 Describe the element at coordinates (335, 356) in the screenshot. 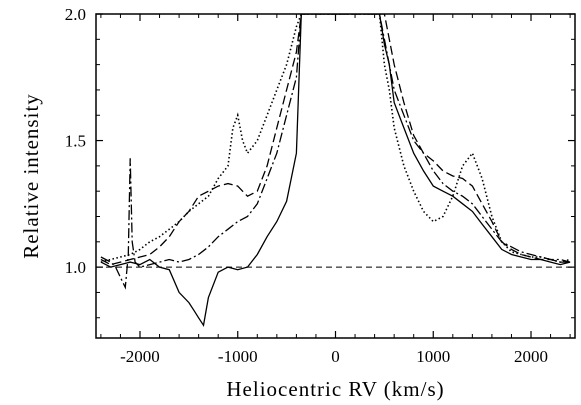

I see `x-tick-label: 0` at that location.